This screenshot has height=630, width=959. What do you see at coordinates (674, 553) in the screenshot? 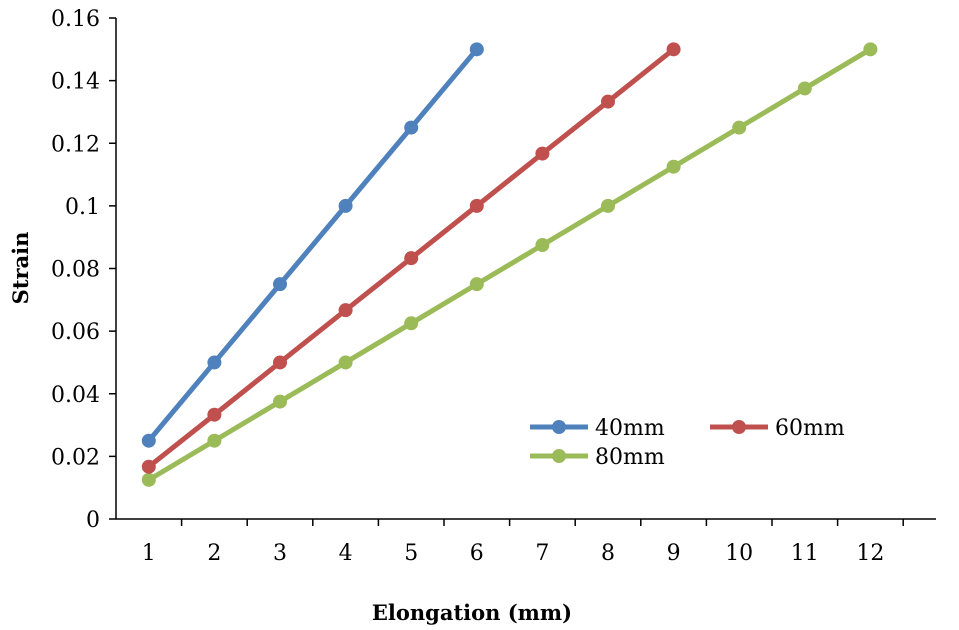
I see `x-tick-label: 9` at bounding box center [674, 553].